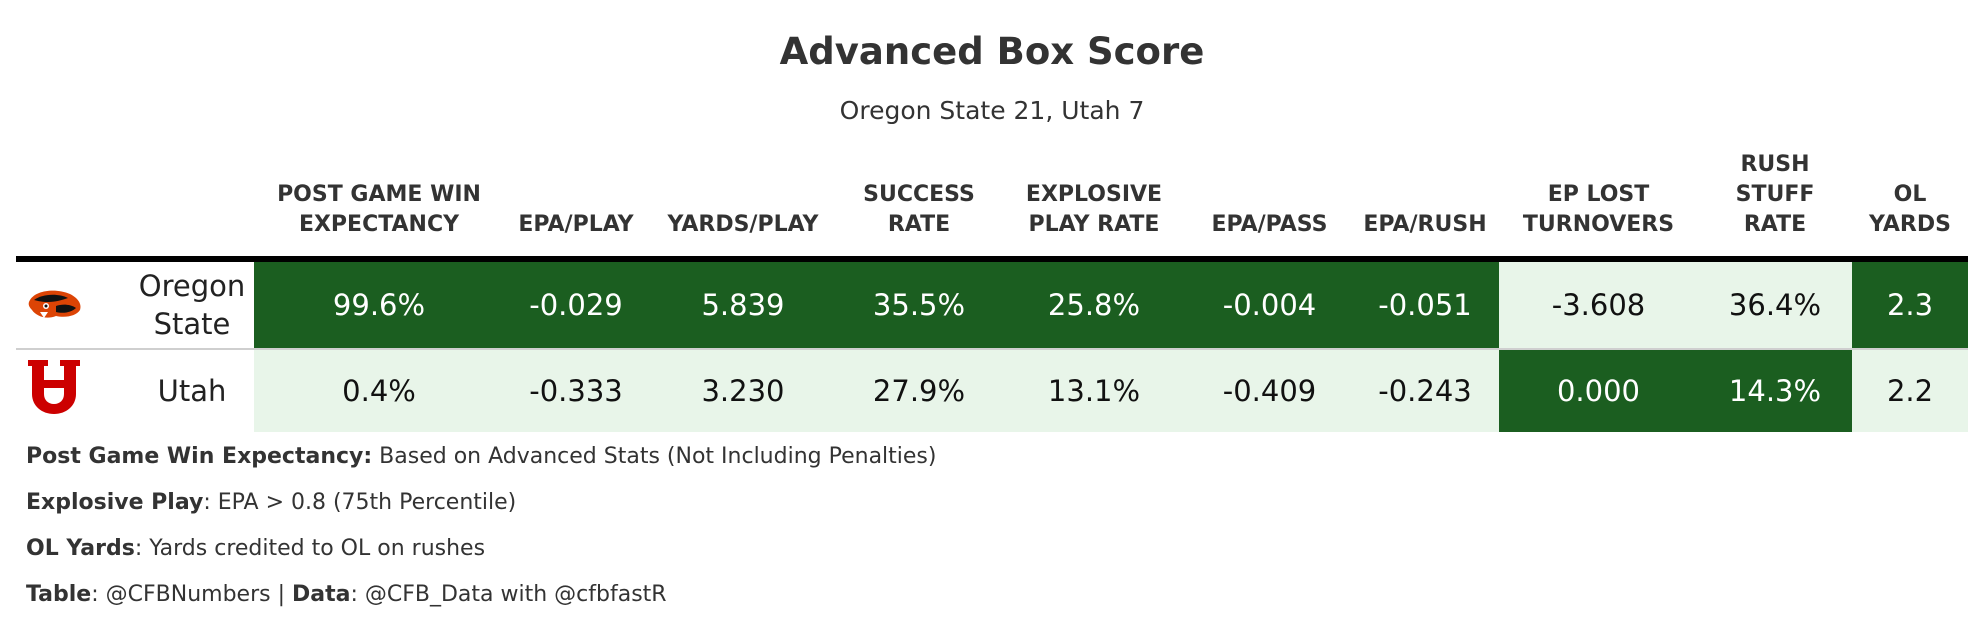 The image size is (1984, 636). What do you see at coordinates (321, 594) in the screenshot?
I see `footnote-label: Data` at bounding box center [321, 594].